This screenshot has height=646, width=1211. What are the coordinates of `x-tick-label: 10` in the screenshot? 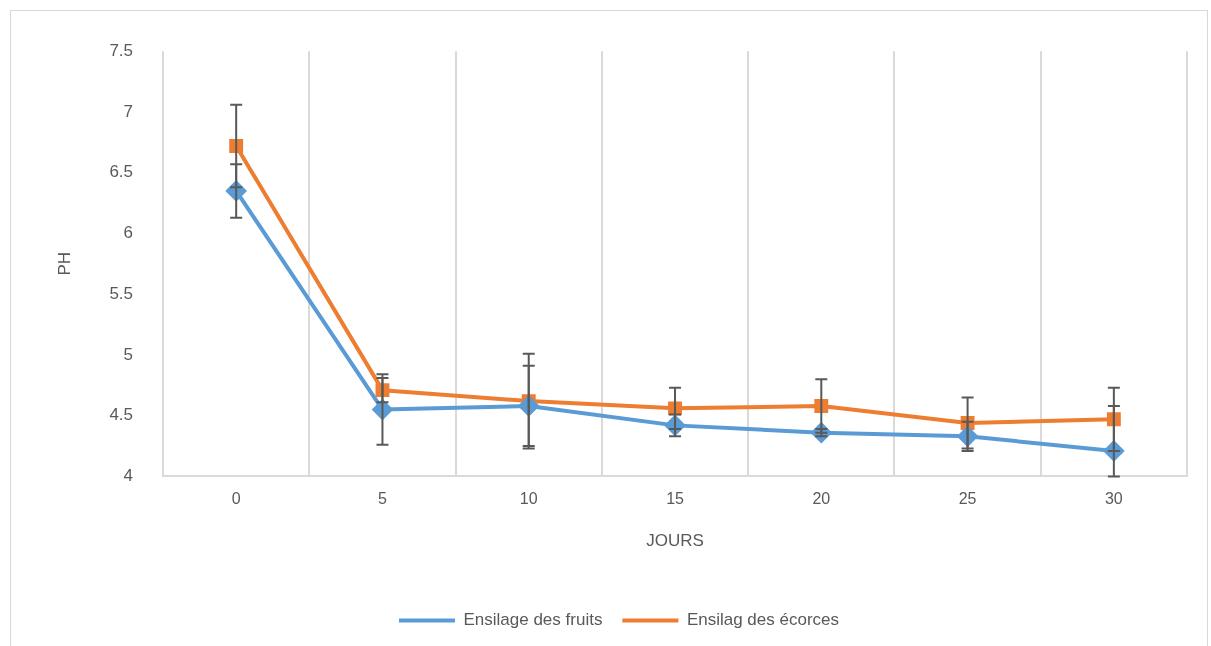 It's located at (528, 499).